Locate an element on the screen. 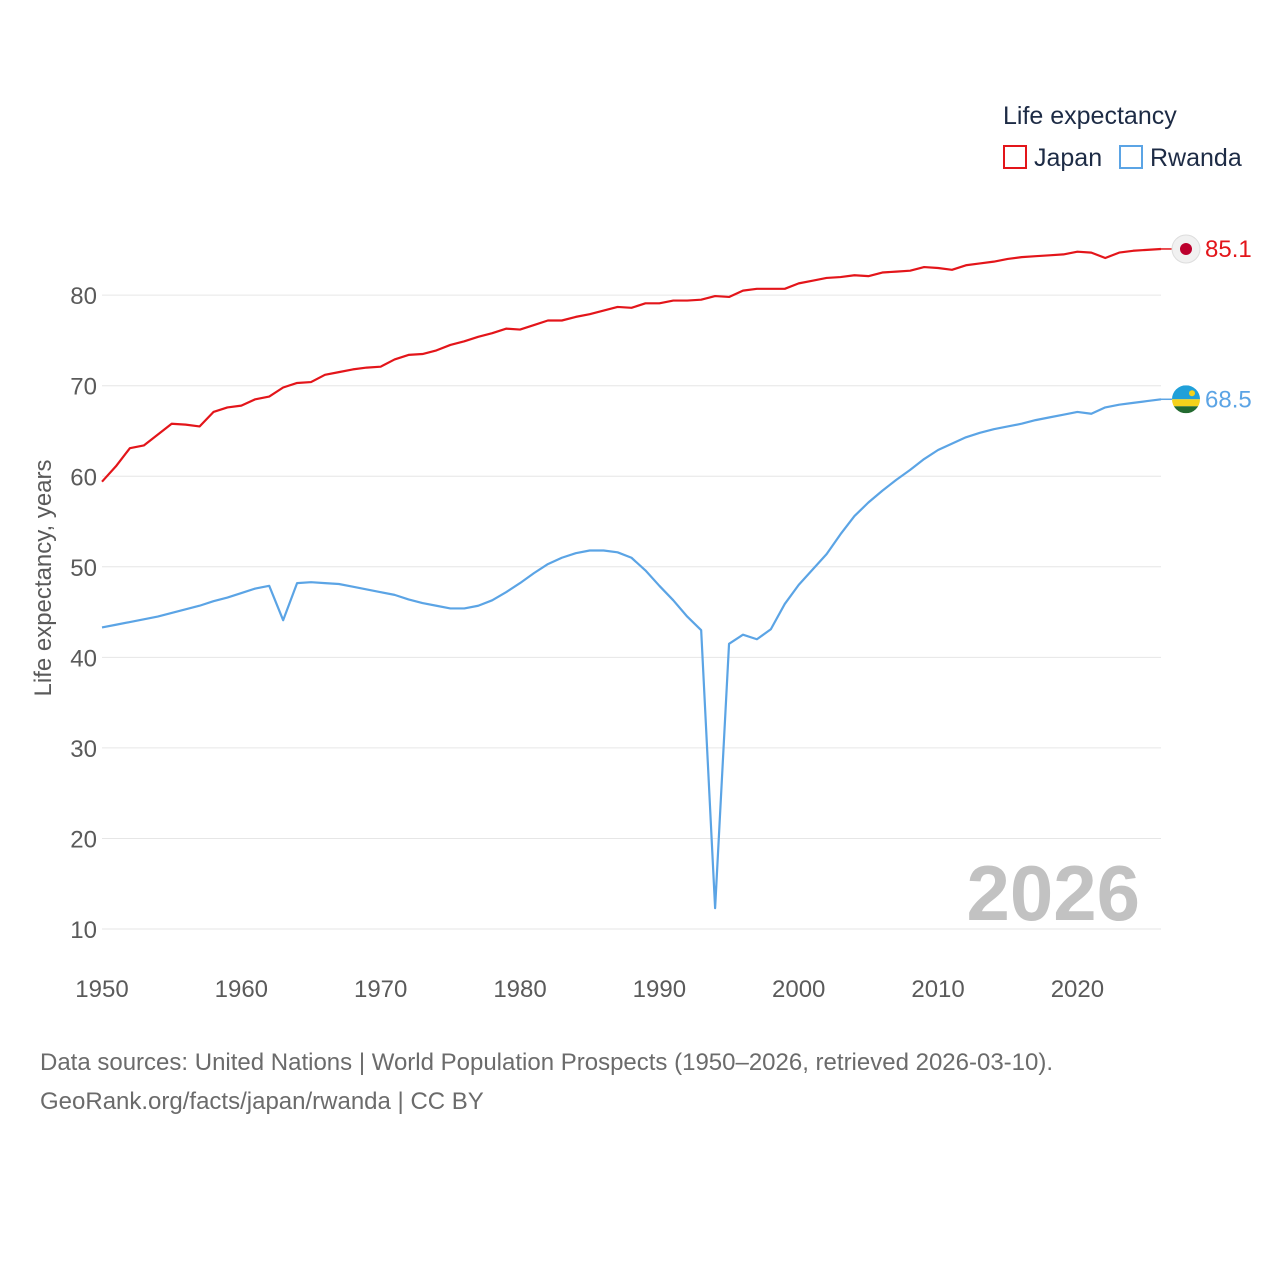 Image resolution: width=1280 pixels, height=1280 pixels. rwanda-flag-stripes is located at coordinates (1186, 399).